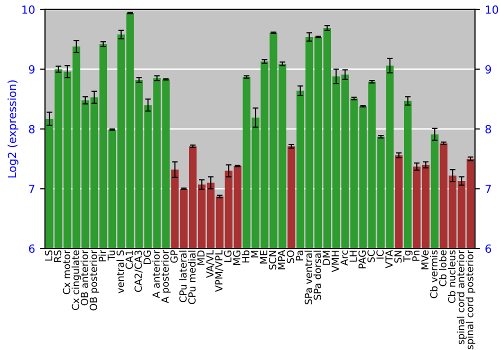 This screenshot has height=350, width=500. I want to click on x-tick-label: SO, so click(290, 257).